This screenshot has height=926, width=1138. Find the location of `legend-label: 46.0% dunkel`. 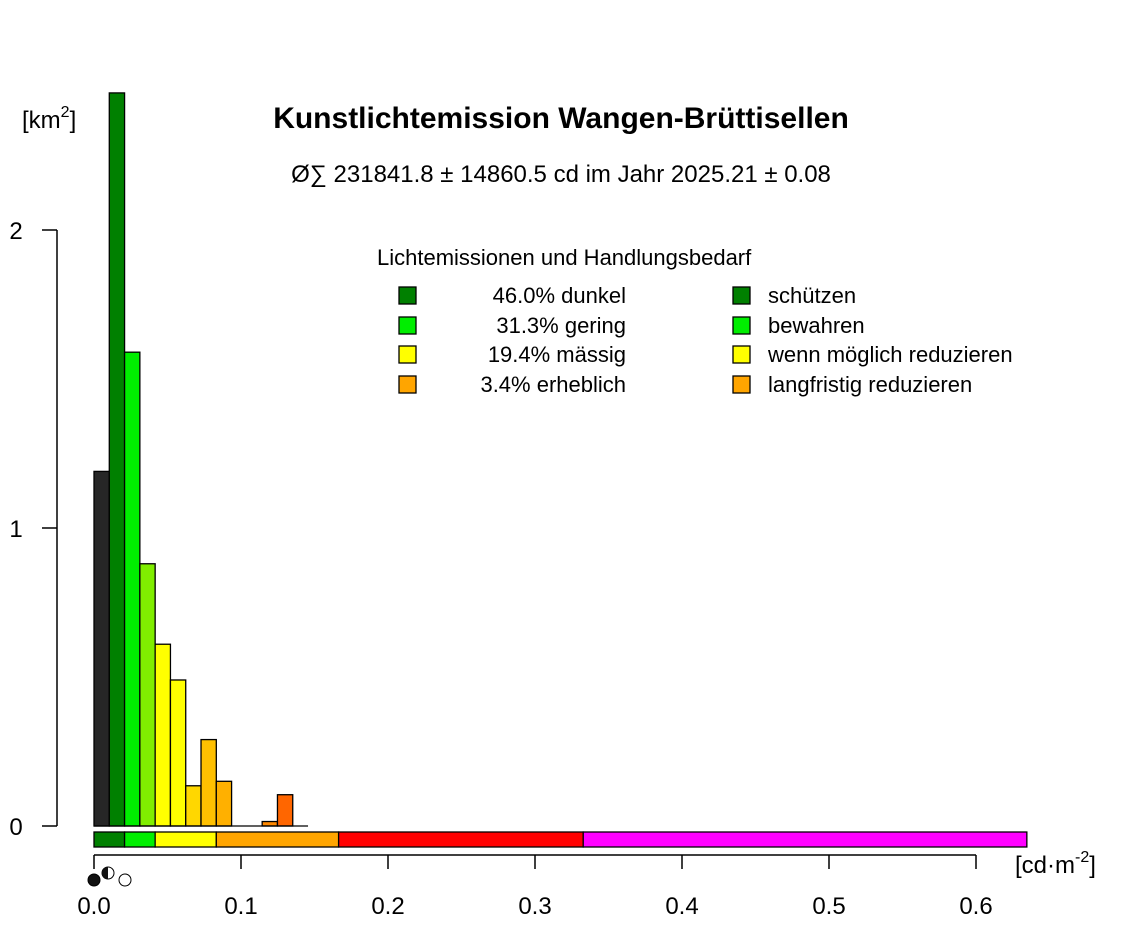

legend-label: 46.0% dunkel is located at coordinates (559, 295).